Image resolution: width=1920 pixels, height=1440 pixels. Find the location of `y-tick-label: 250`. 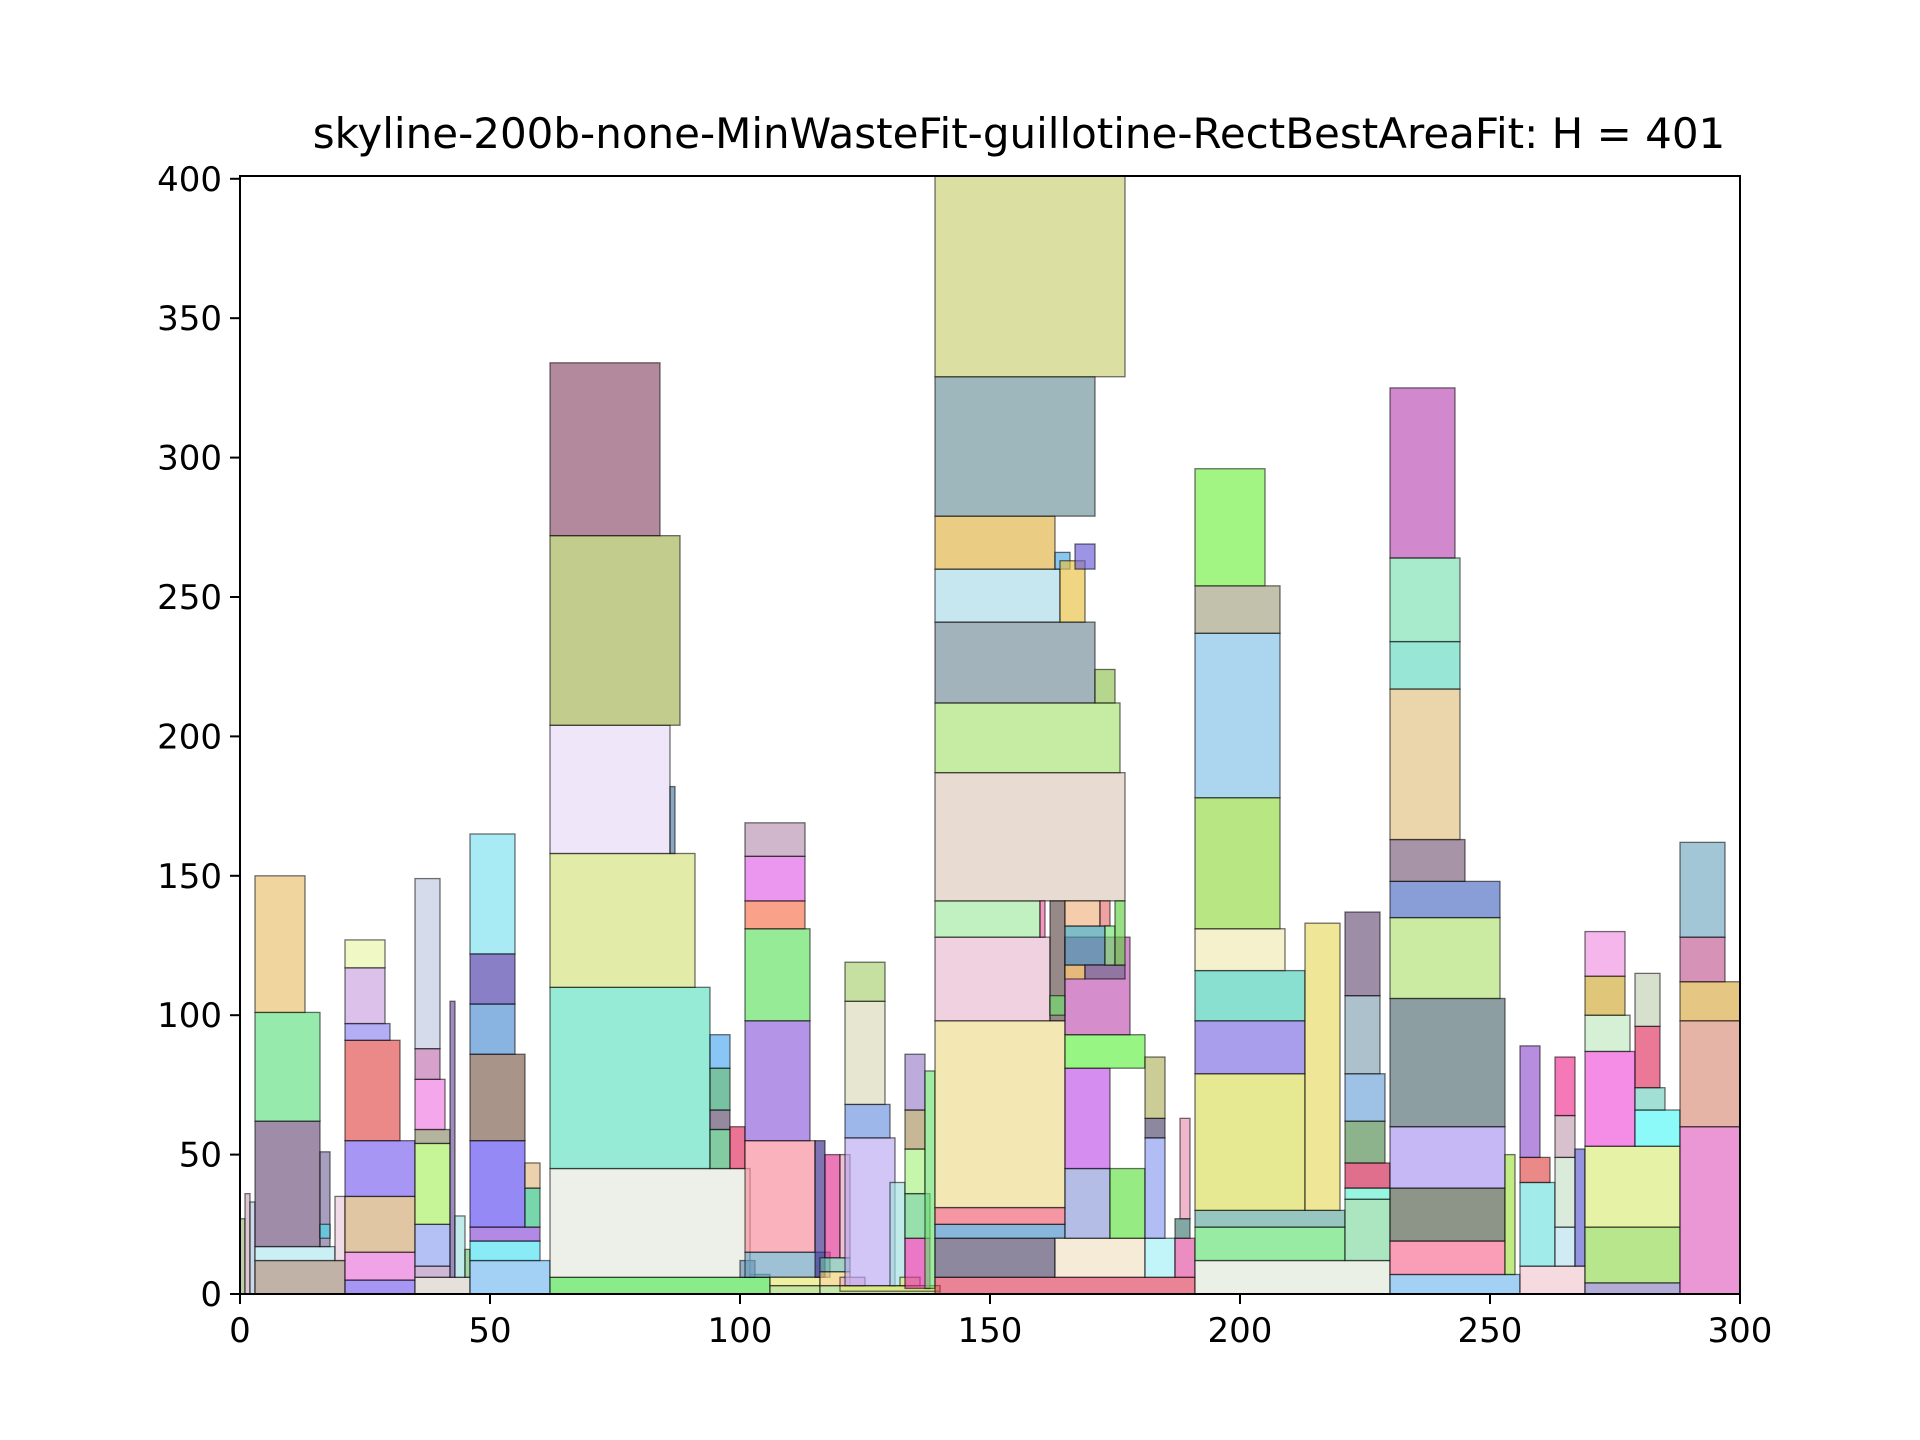

y-tick-label: 250 is located at coordinates (189, 598).